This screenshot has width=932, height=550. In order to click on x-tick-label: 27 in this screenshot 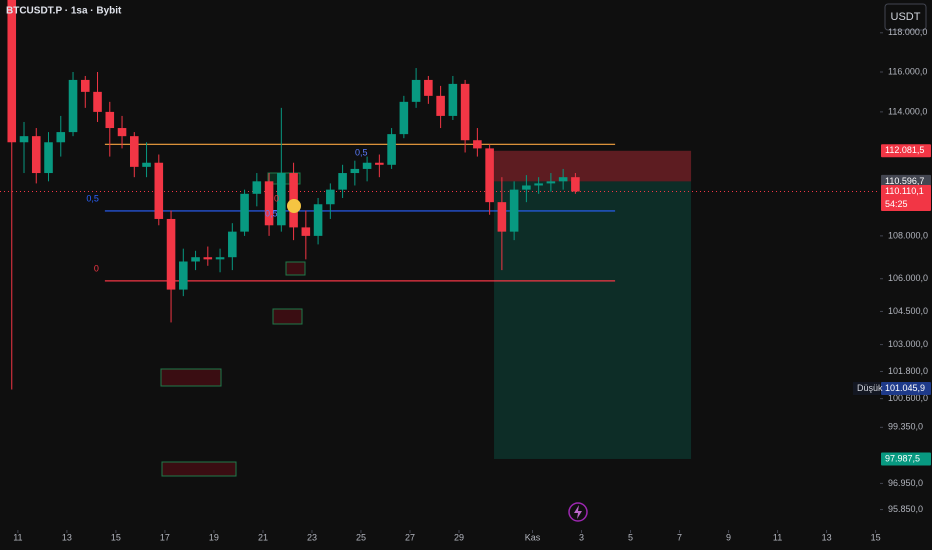, I will do `click(410, 537)`.